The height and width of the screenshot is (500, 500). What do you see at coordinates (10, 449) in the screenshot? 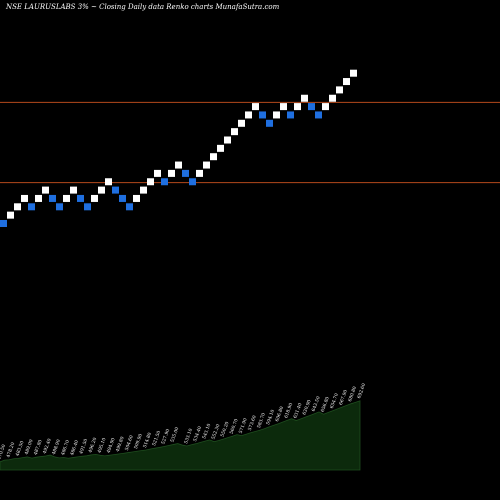
I see `volume-value-label: 478.20` at bounding box center [10, 449].